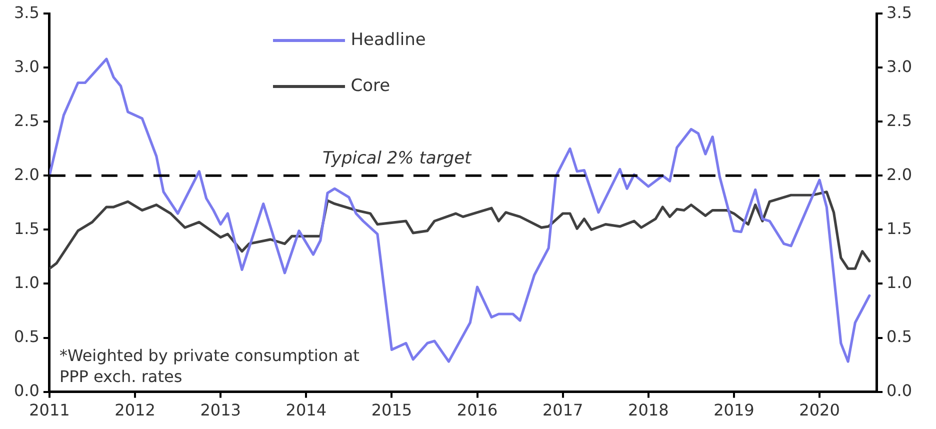 The height and width of the screenshot is (429, 936). I want to click on y2-tick-label: 1.0, so click(899, 282).